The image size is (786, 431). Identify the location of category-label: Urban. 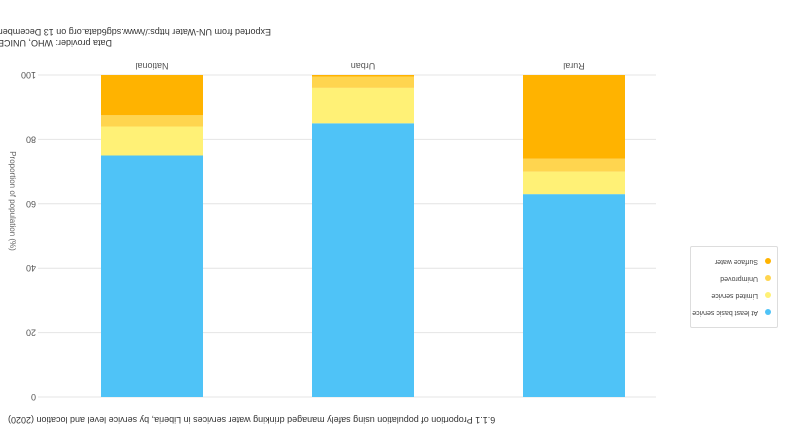
(363, 66).